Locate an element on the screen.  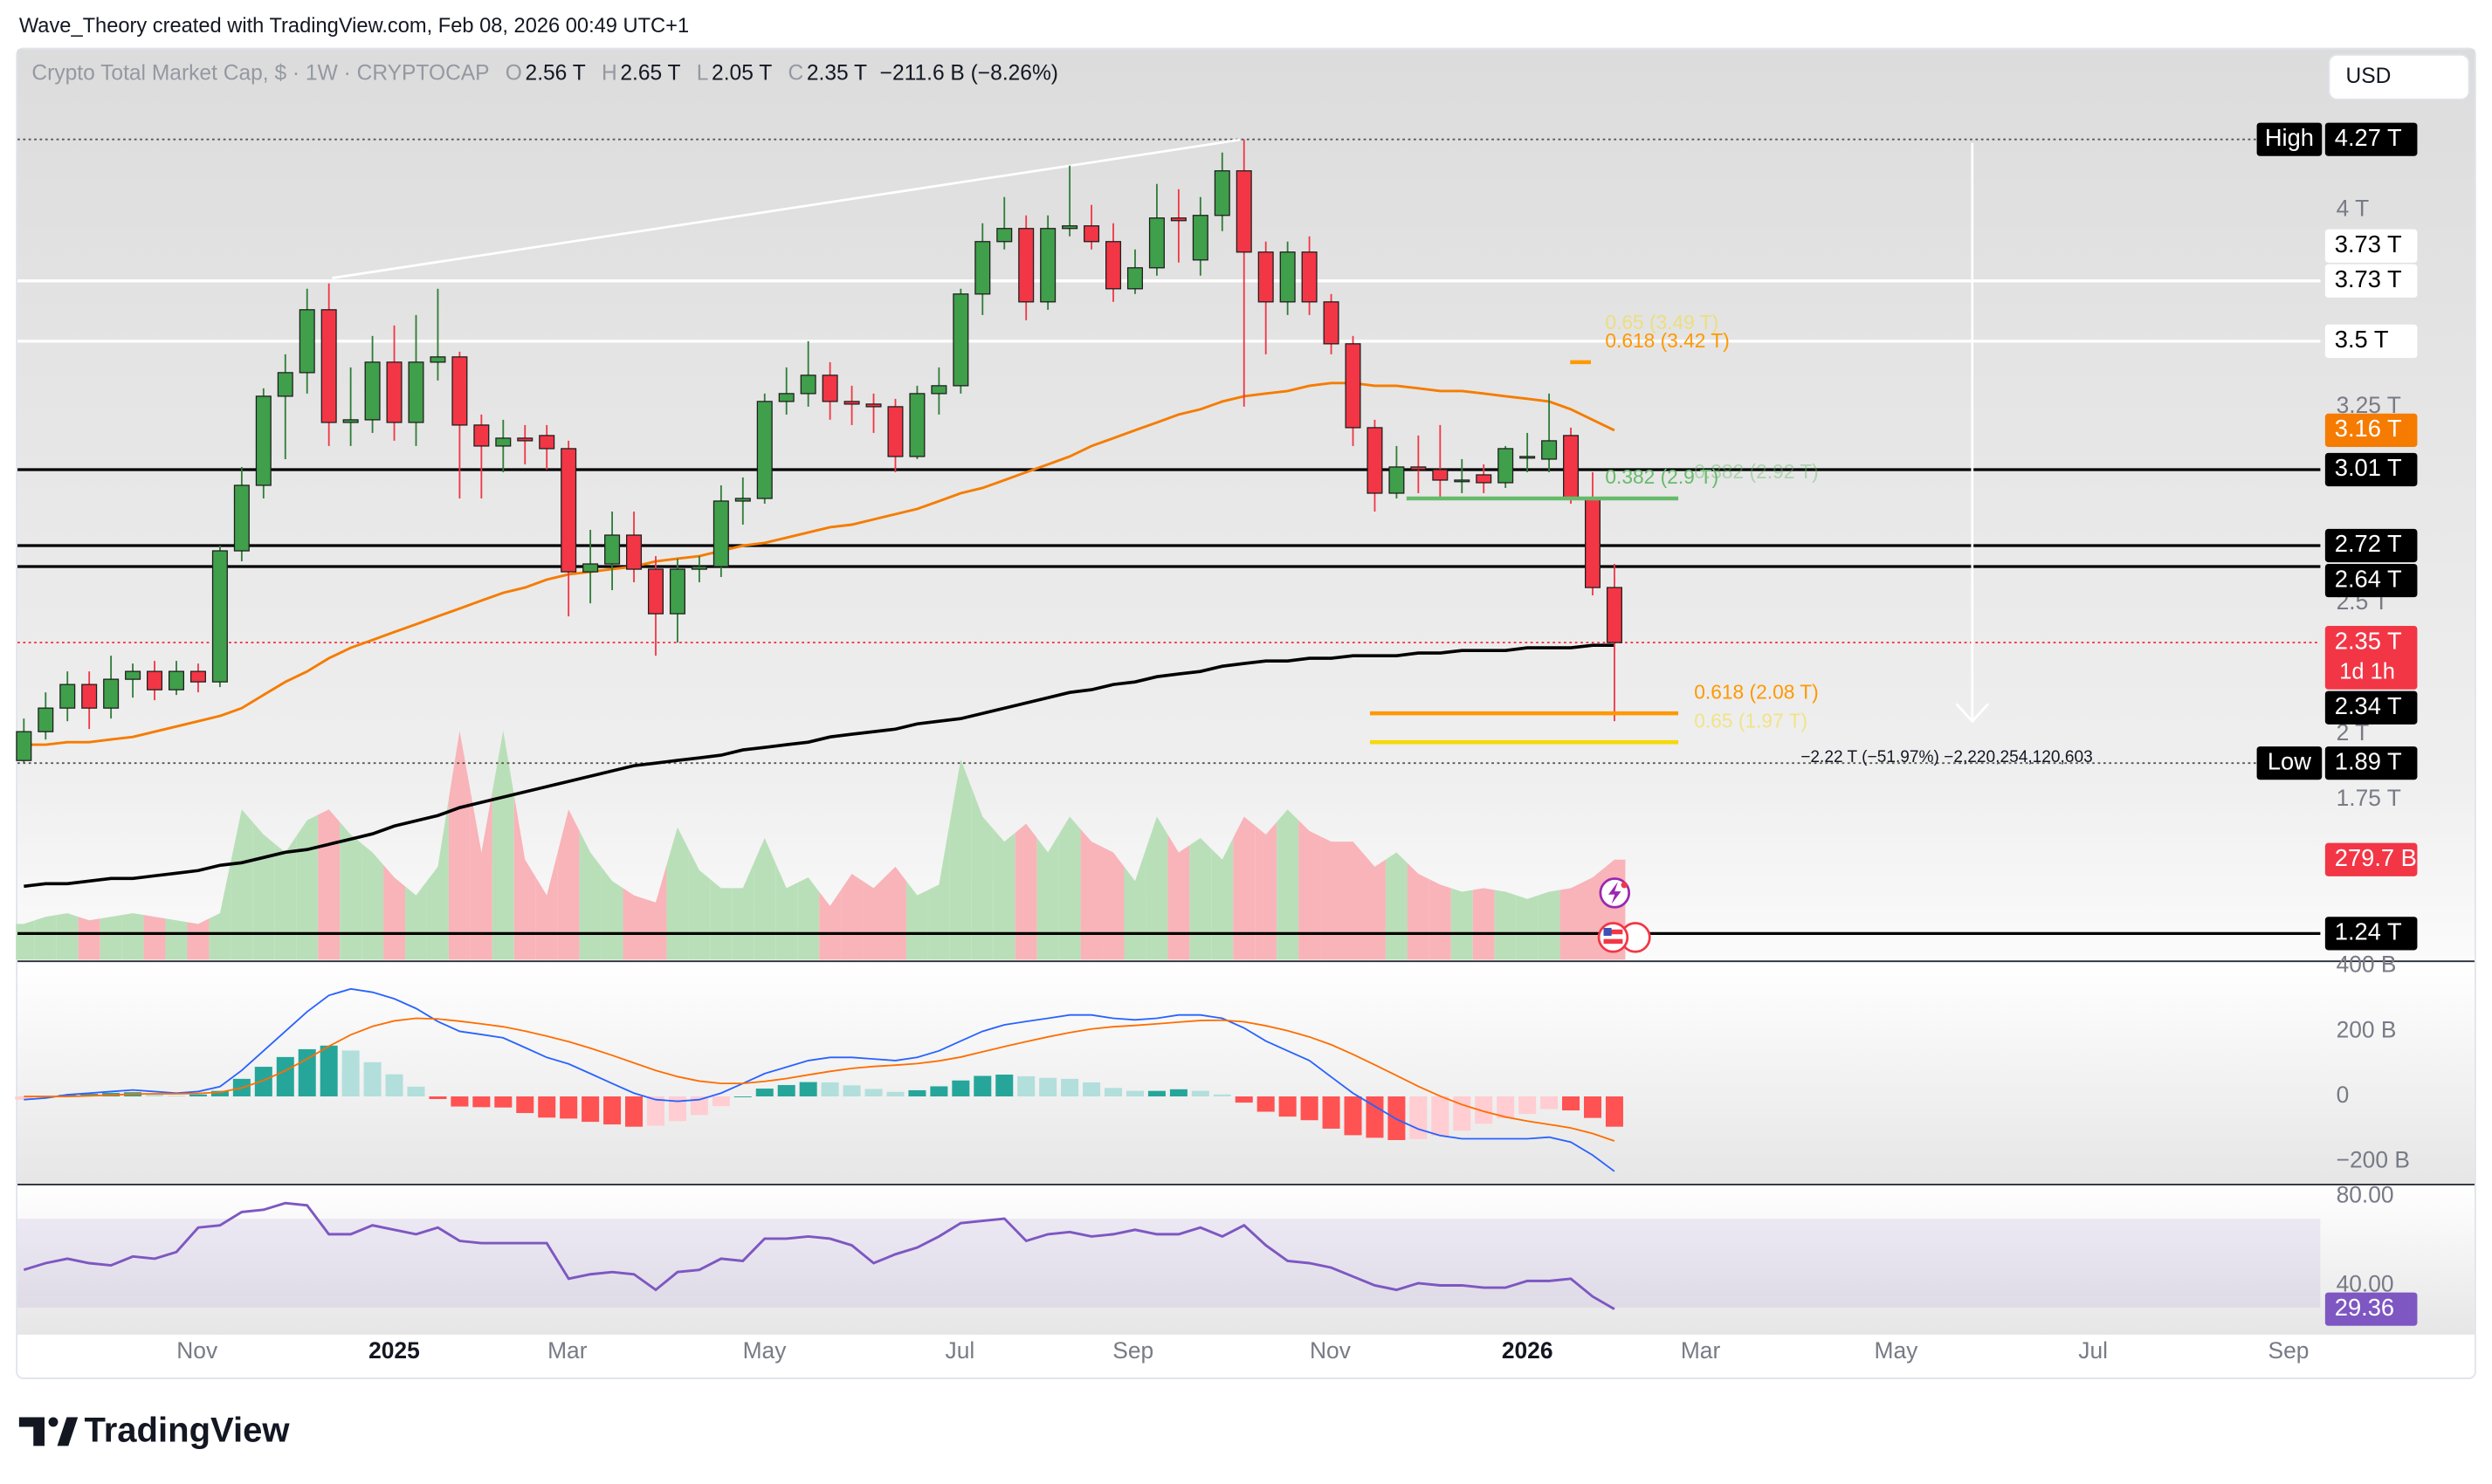
moving-average is located at coordinates (819, 766).